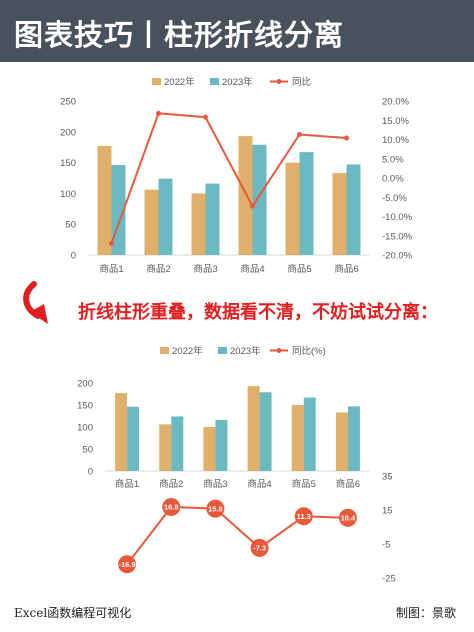 The height and width of the screenshot is (632, 474). I want to click on footer-author: 制图：景歌, so click(425, 613).